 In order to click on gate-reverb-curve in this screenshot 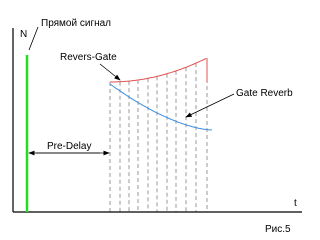, I will do `click(161, 107)`.